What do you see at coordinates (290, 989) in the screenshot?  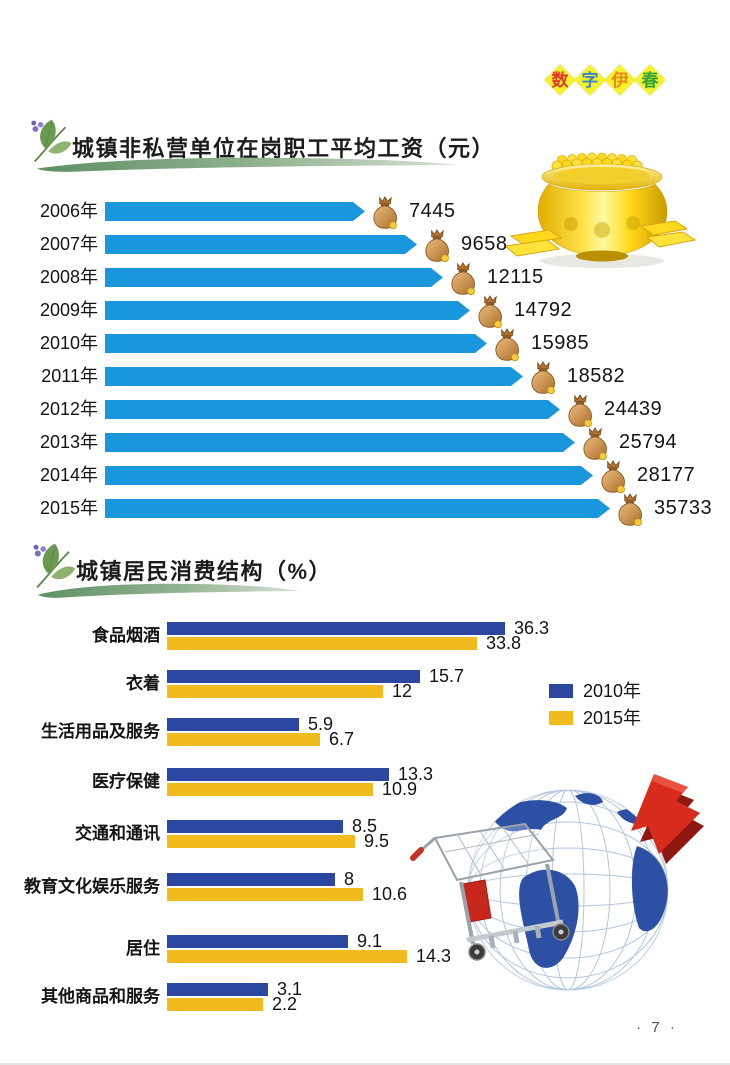 I see `consumption-value-label: 3.1` at bounding box center [290, 989].